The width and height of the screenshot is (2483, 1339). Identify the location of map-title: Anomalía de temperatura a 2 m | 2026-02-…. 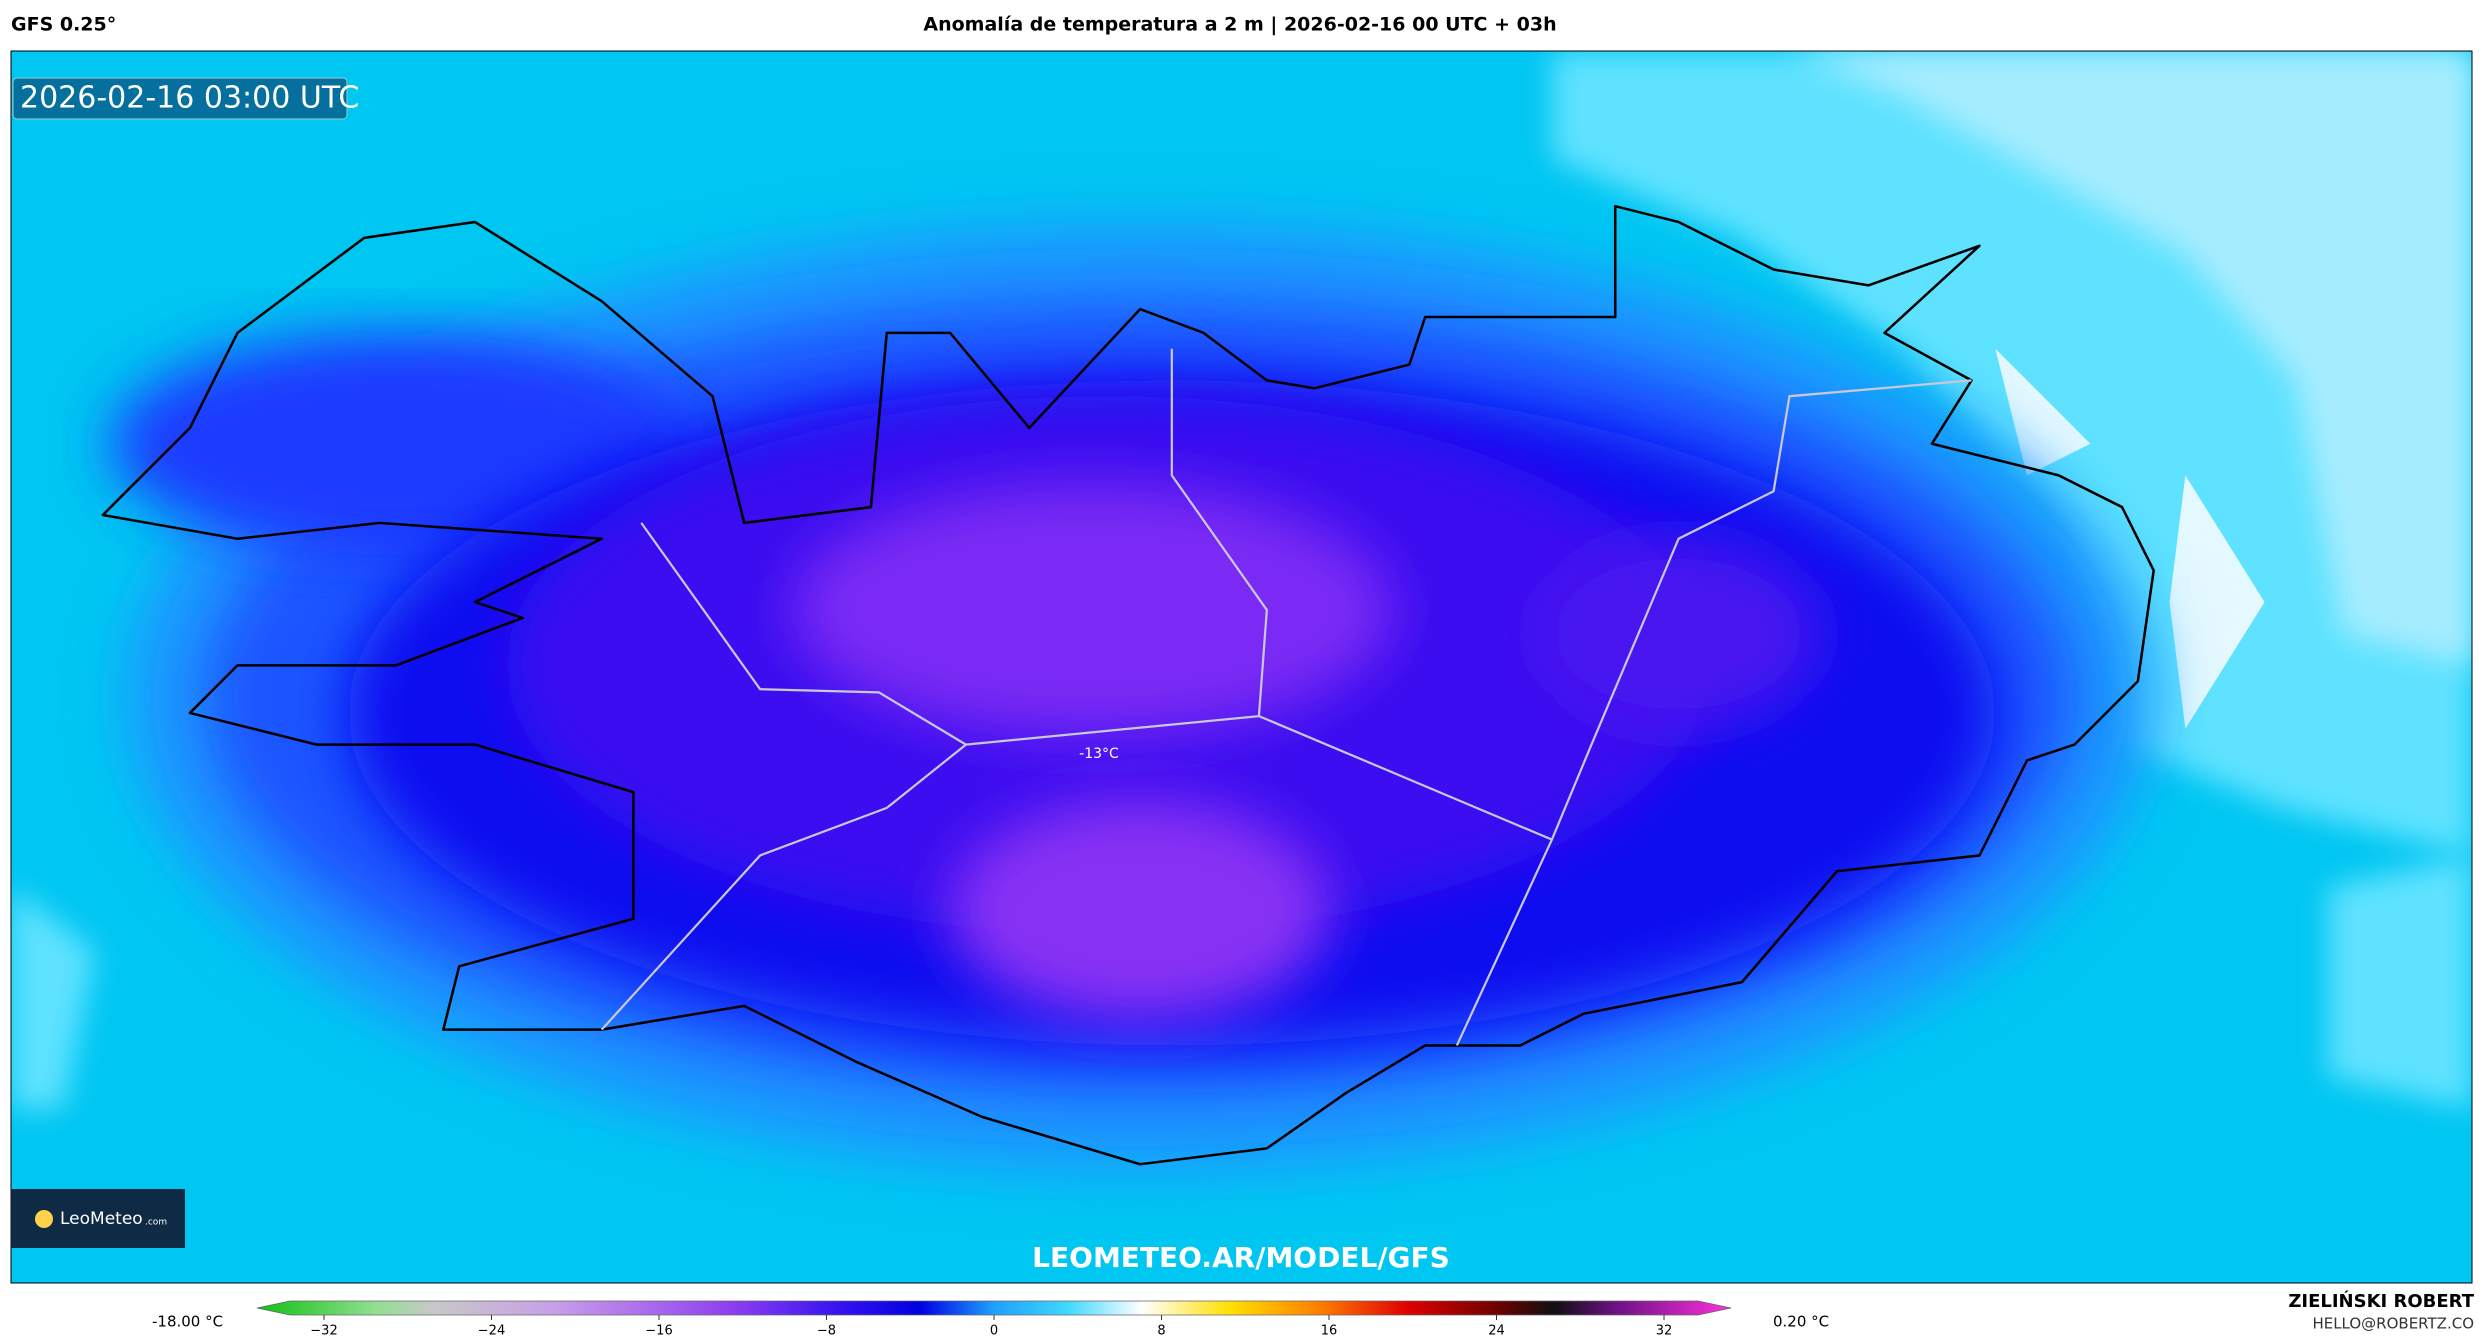
(1239, 25).